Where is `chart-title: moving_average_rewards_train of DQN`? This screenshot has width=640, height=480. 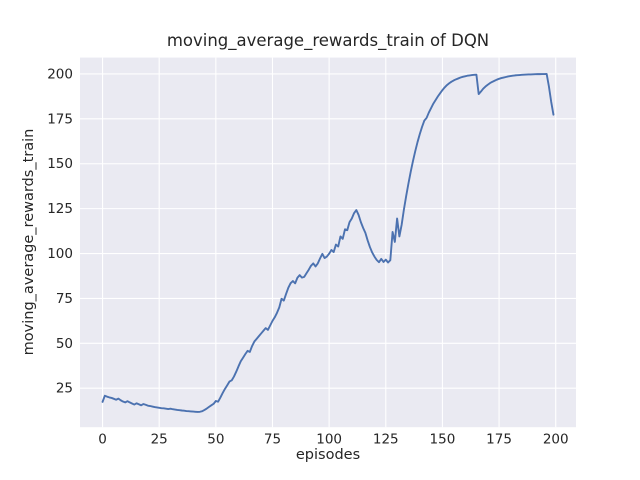 chart-title: moving_average_rewards_train of DQN is located at coordinates (328, 40).